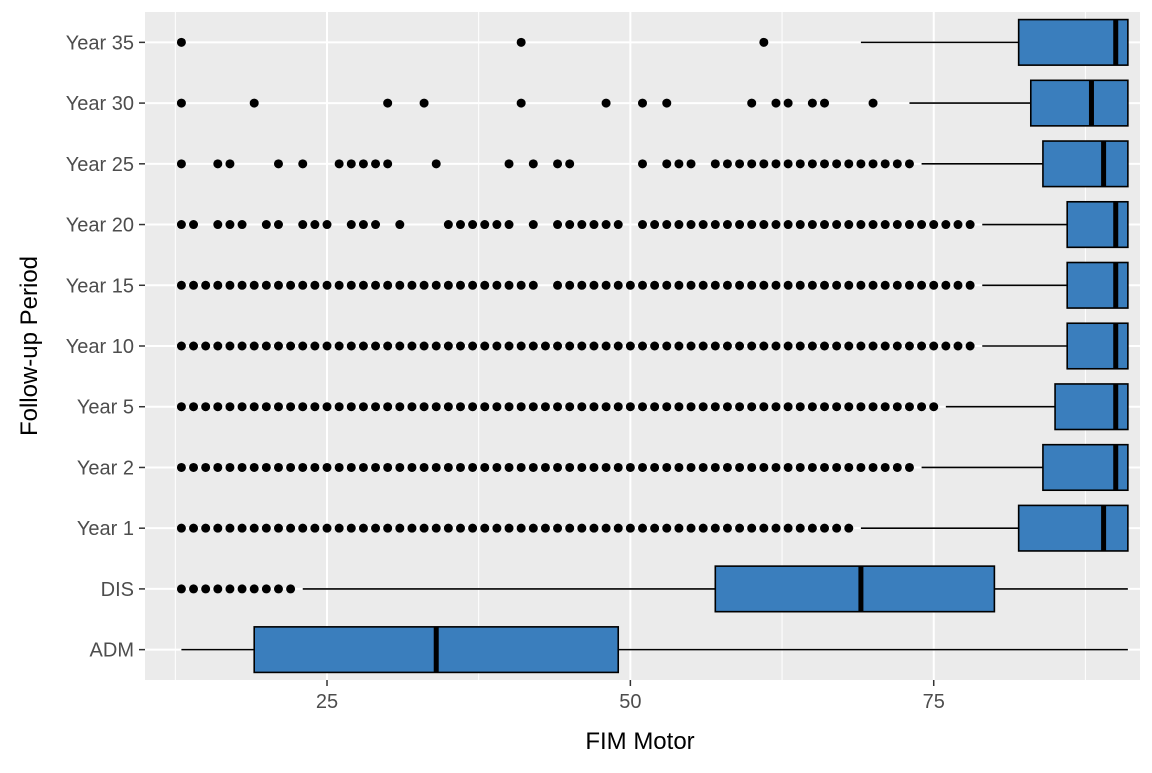 Image resolution: width=1152 pixels, height=773 pixels. Describe the element at coordinates (1097, 285) in the screenshot. I see `iqr-box` at that location.